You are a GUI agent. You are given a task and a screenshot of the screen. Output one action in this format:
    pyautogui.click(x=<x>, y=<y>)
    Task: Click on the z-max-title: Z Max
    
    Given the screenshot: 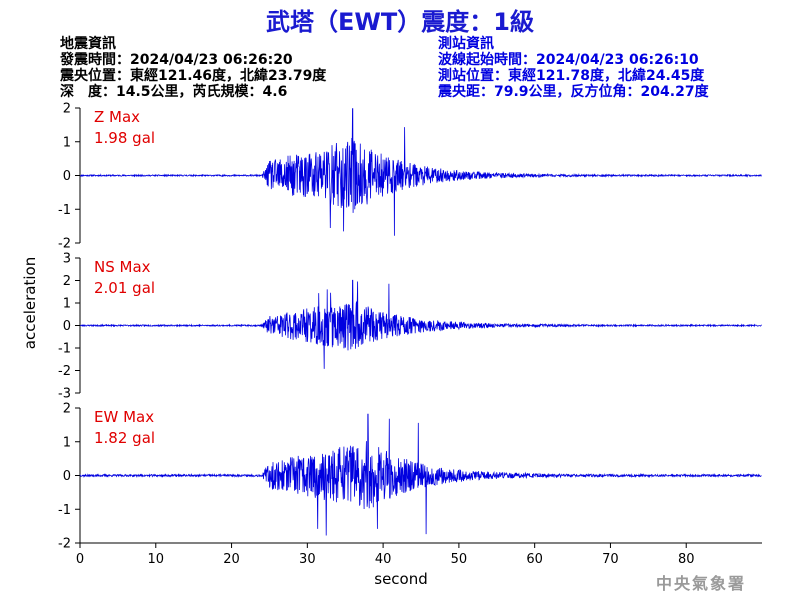 What is the action you would take?
    pyautogui.click(x=117, y=117)
    